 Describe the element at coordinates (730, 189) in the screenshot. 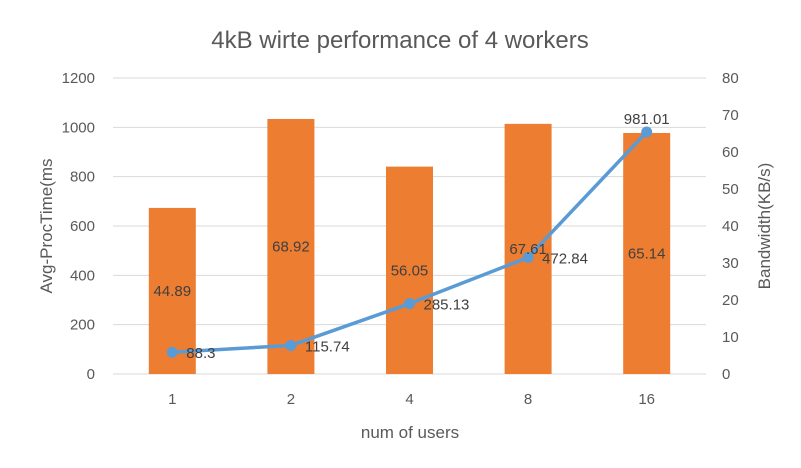

I see `y2-tick-label: 50` at that location.